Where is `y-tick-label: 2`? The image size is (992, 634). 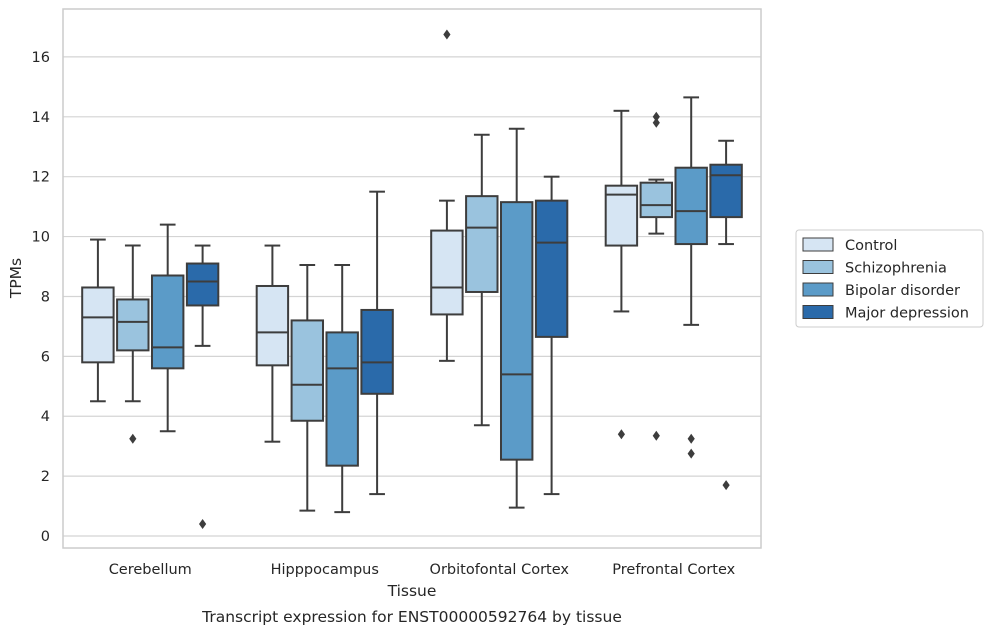
y-tick-label: 2 is located at coordinates (45, 477).